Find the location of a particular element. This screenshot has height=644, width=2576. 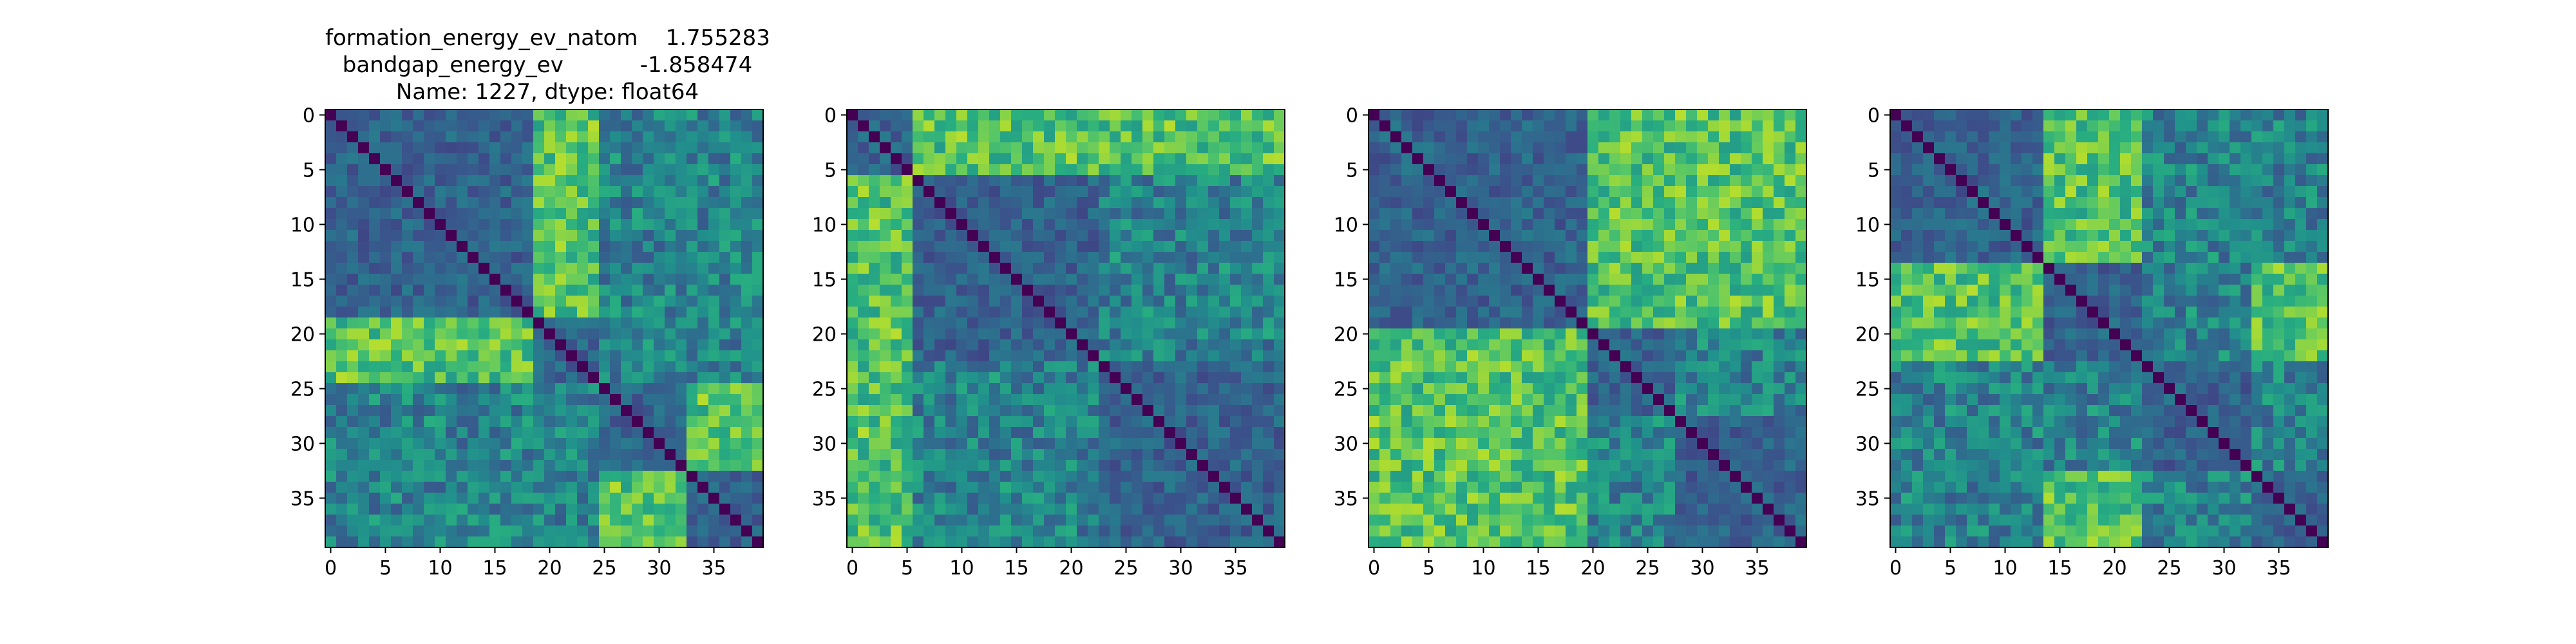

title-line-2: bandgap_energy_ev -1.858474 is located at coordinates (547, 65).